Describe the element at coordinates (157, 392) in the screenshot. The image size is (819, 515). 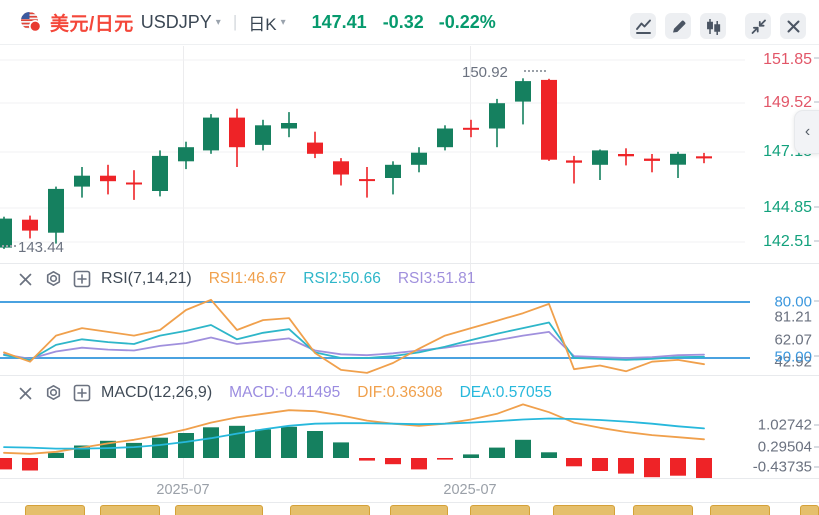
I see `macd-params: MACD(12,26,9)` at that location.